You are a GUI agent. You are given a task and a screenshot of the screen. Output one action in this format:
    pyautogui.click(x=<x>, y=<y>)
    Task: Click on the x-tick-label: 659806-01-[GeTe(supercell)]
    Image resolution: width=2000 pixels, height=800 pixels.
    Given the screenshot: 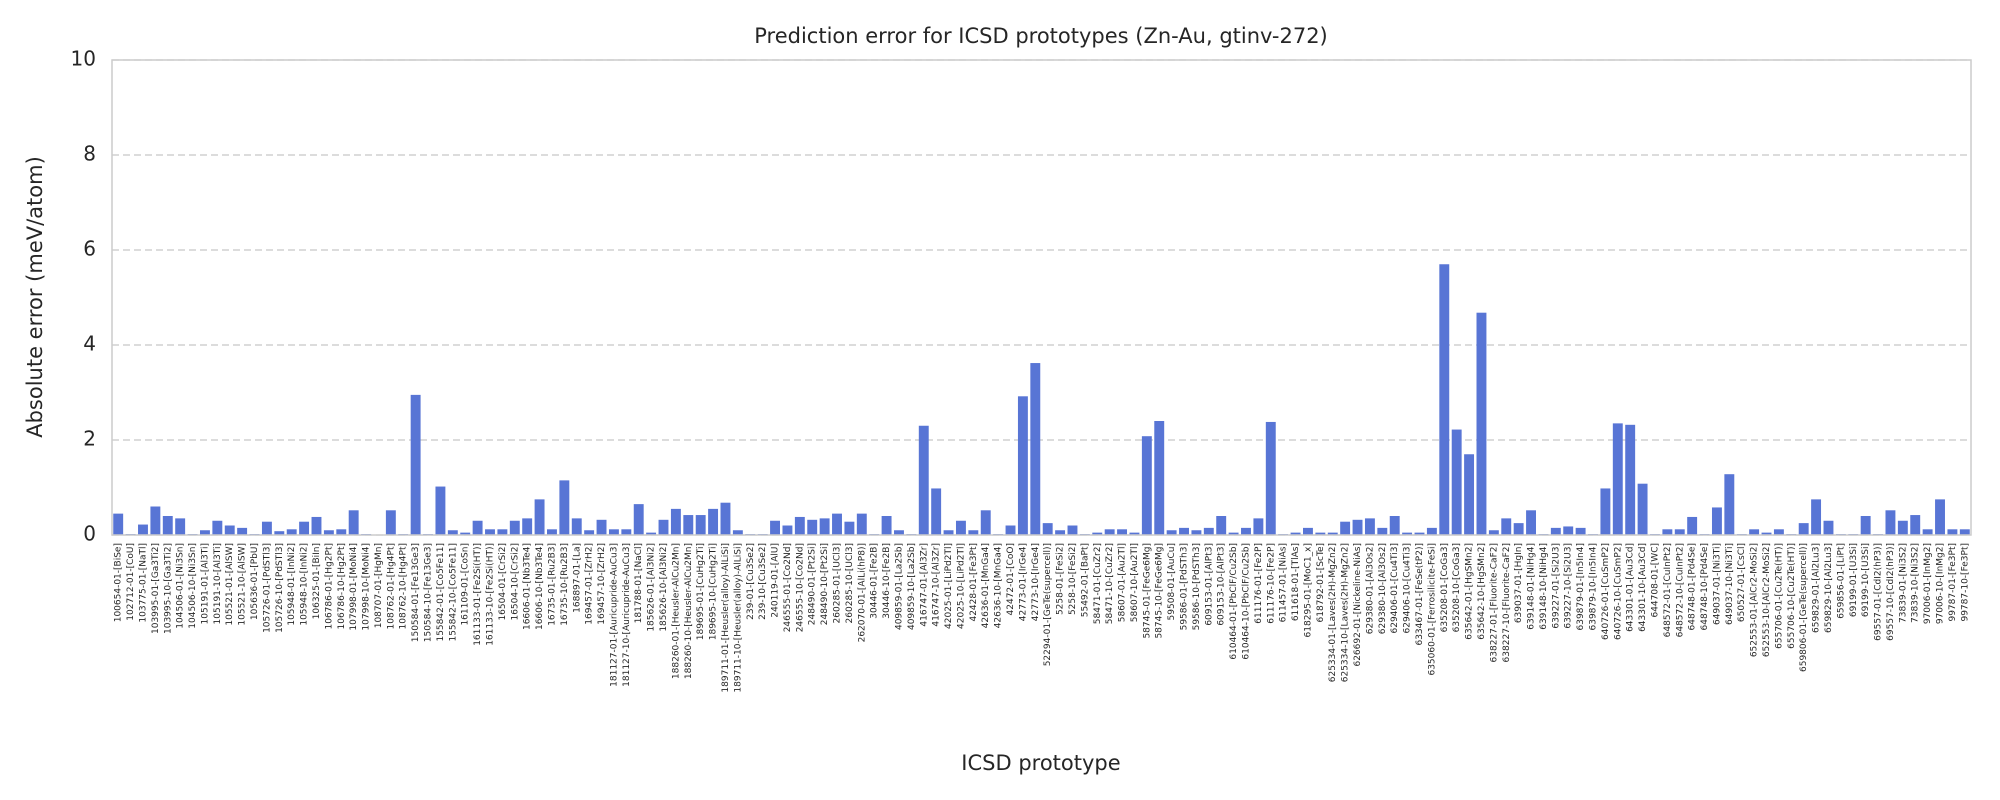 What is the action you would take?
    pyautogui.click(x=1804, y=607)
    